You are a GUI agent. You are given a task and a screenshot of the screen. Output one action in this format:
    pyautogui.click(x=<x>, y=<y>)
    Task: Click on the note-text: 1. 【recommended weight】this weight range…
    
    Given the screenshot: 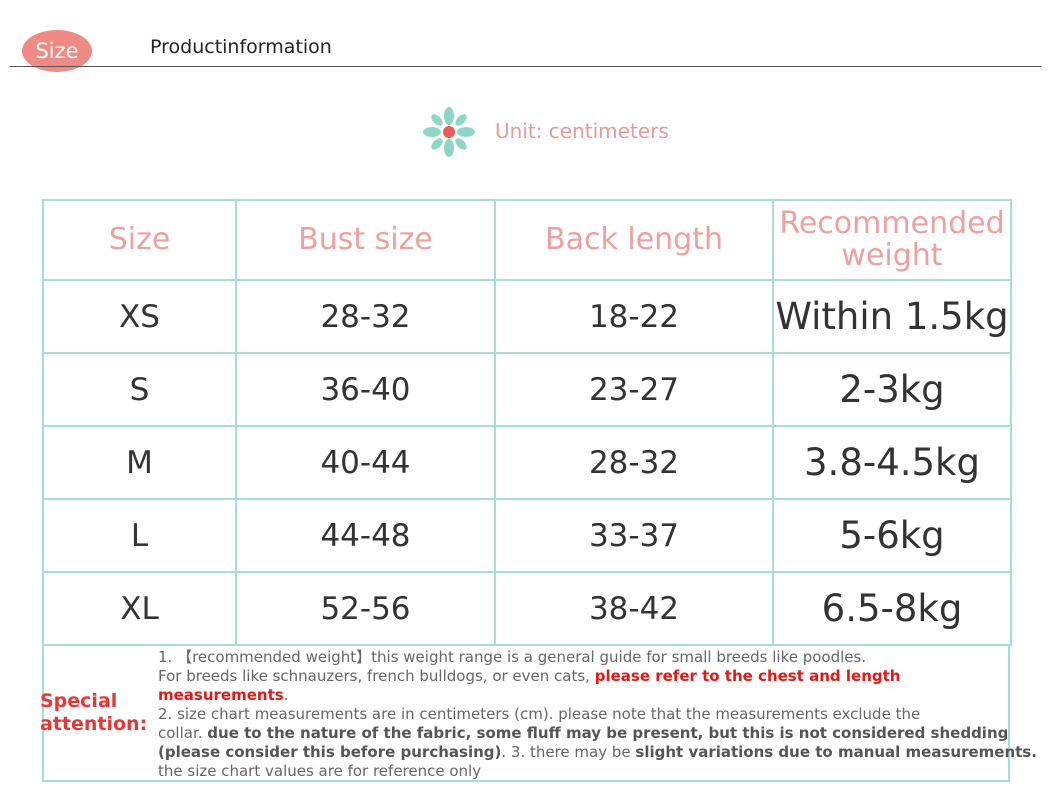 What is the action you would take?
    pyautogui.click(x=512, y=657)
    